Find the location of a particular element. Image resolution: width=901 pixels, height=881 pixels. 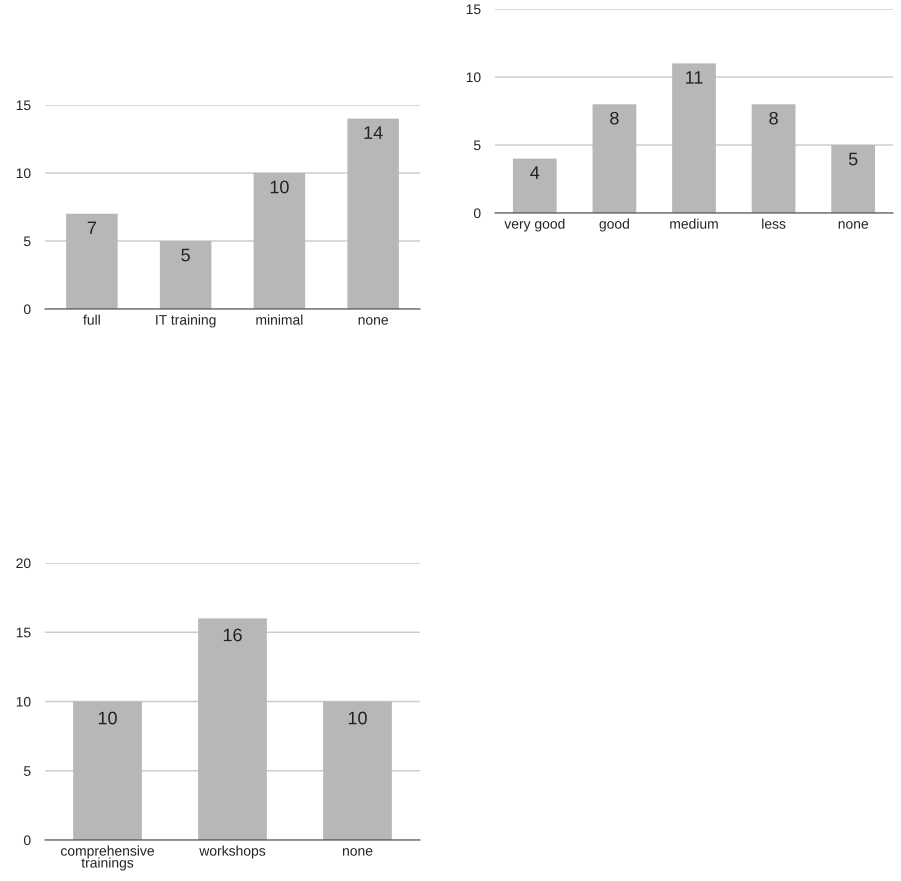

x-tick-label: workshops is located at coordinates (232, 852).